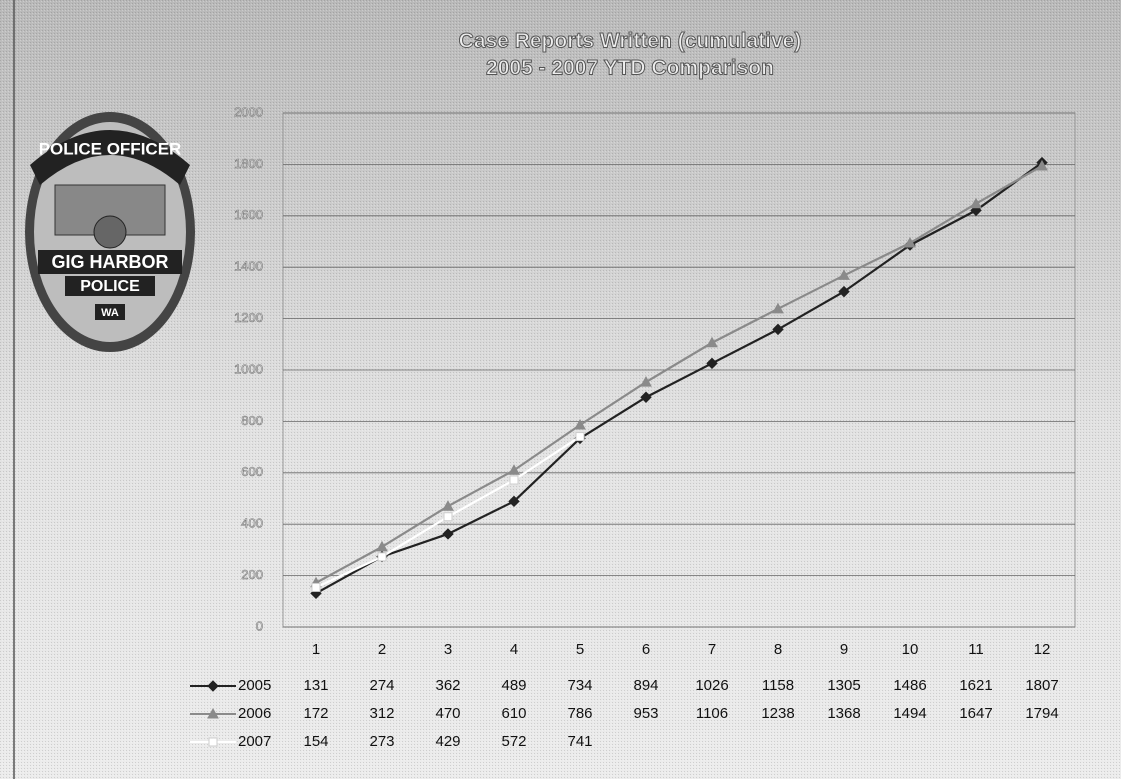 The width and height of the screenshot is (1121, 779). What do you see at coordinates (909, 713) in the screenshot?
I see `table-cell: 1494` at bounding box center [909, 713].